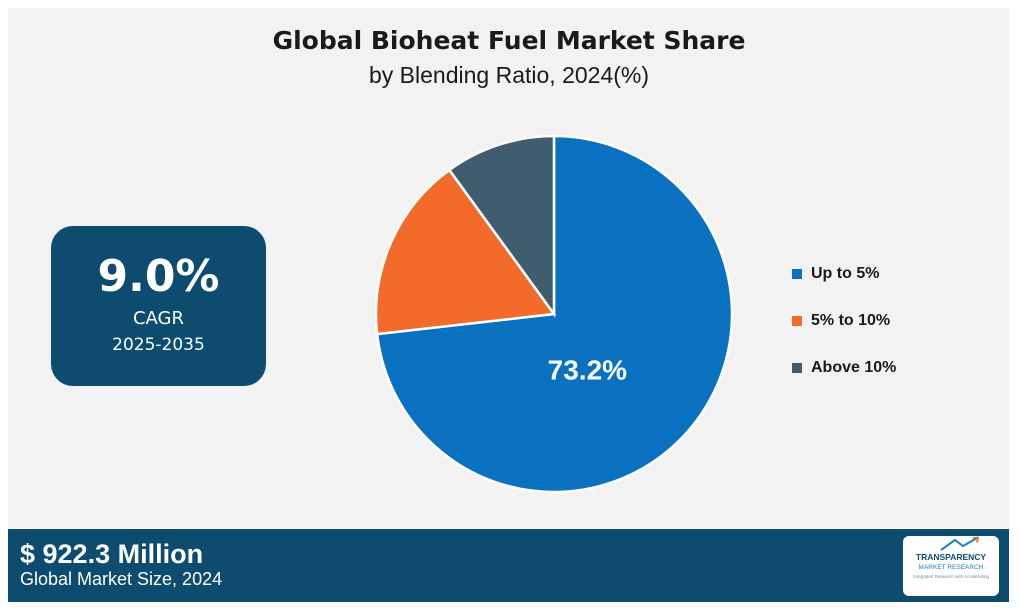 The width and height of the screenshot is (1018, 612). Describe the element at coordinates (112, 554) in the screenshot. I see `market-size-value: $ 922.3 Million` at that location.